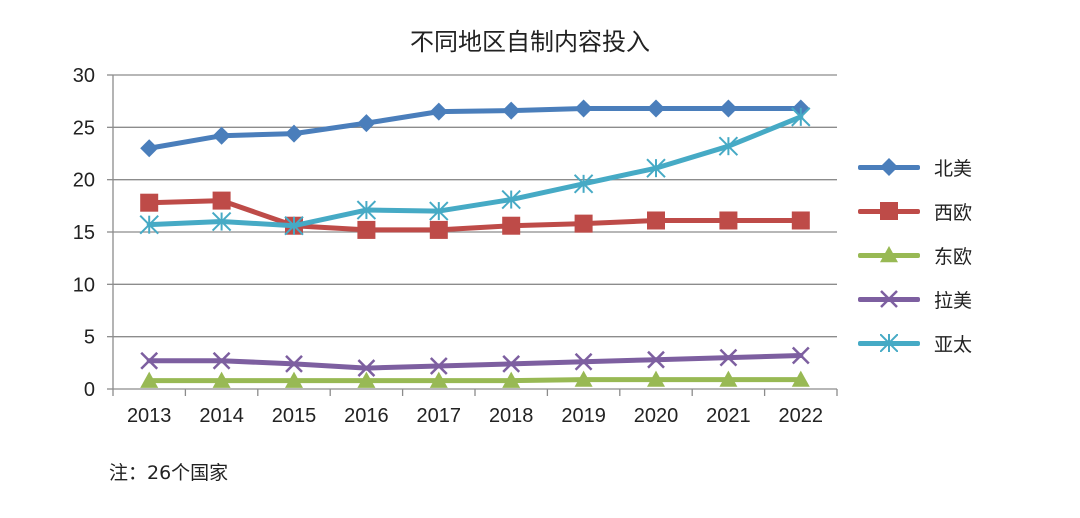 Image resolution: width=1080 pixels, height=518 pixels. Describe the element at coordinates (583, 416) in the screenshot. I see `x-tick-label: 2019` at that location.